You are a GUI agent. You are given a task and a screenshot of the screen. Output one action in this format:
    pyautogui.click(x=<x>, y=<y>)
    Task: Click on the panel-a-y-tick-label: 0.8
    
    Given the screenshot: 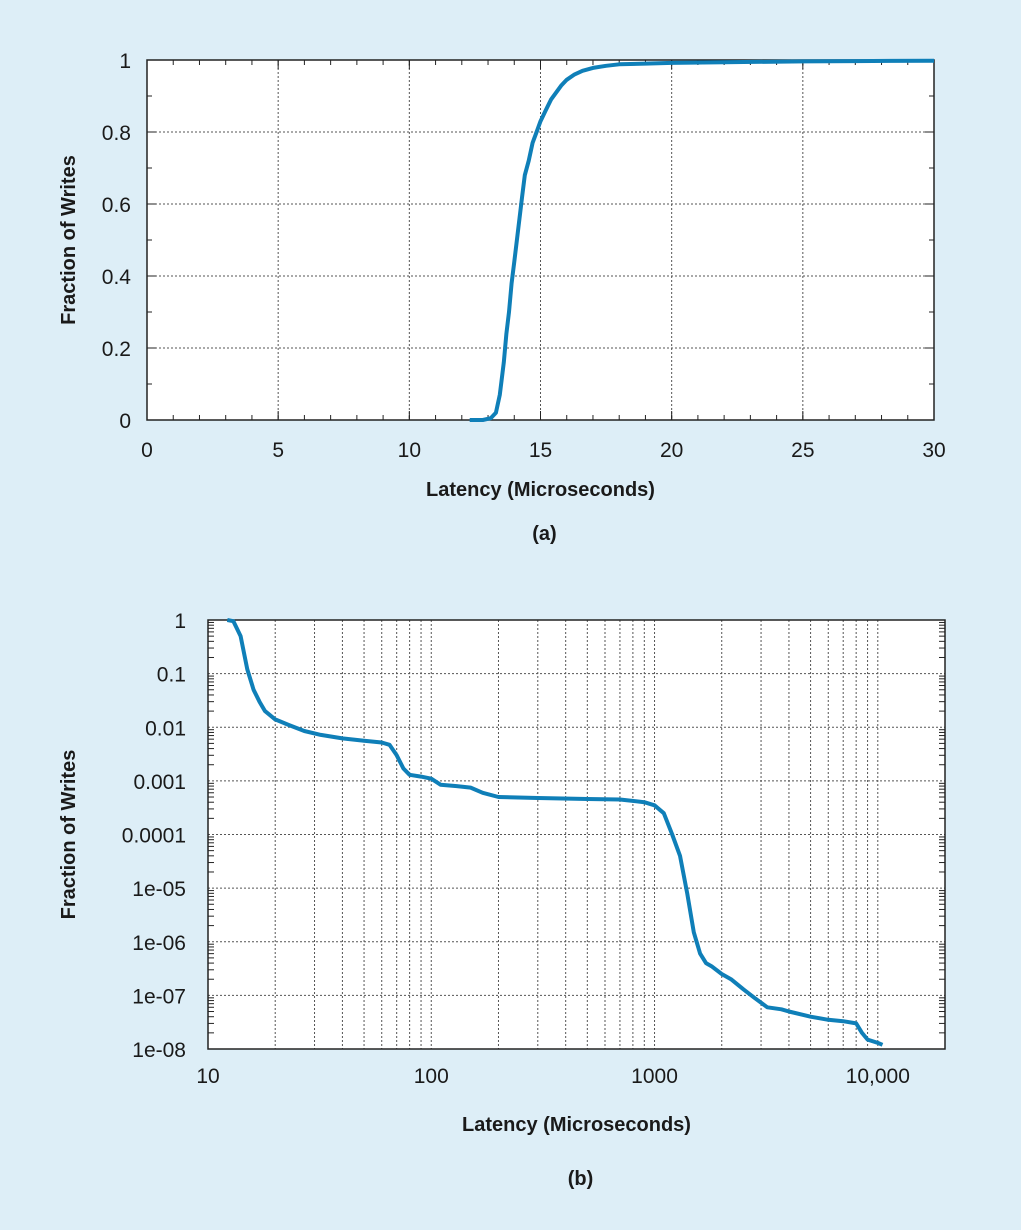 What is the action you would take?
    pyautogui.click(x=116, y=133)
    